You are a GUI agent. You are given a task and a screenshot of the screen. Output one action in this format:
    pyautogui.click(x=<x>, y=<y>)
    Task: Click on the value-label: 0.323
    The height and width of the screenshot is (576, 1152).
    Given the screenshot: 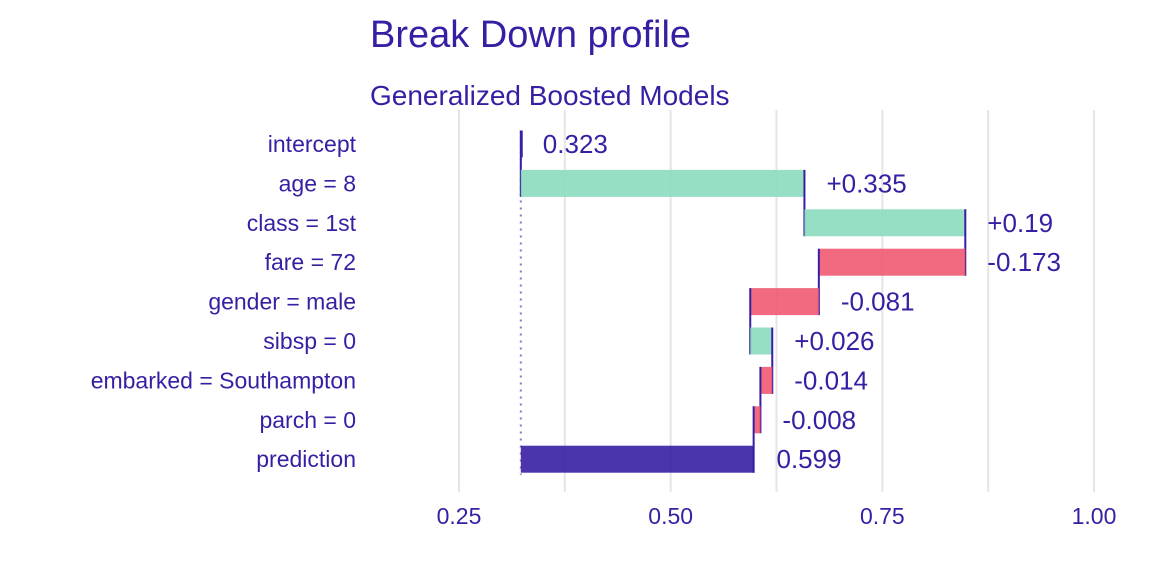 What is the action you would take?
    pyautogui.click(x=575, y=144)
    